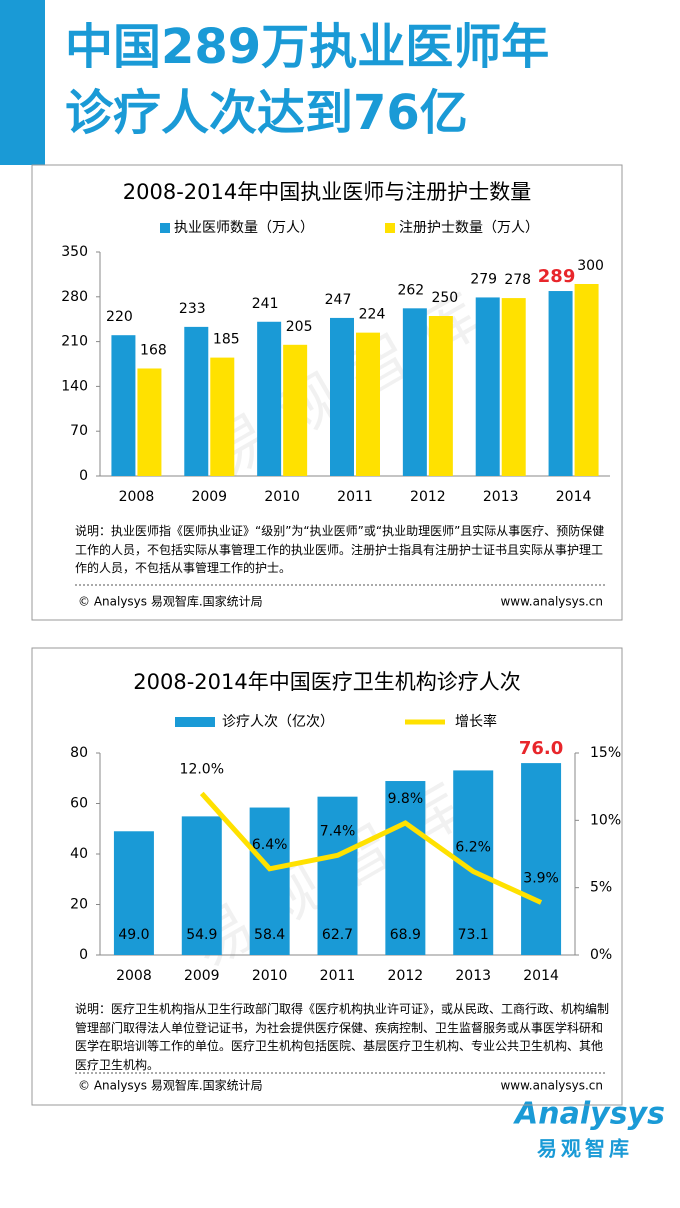 This screenshot has height=1208, width=680. I want to click on line, so click(371, 848).